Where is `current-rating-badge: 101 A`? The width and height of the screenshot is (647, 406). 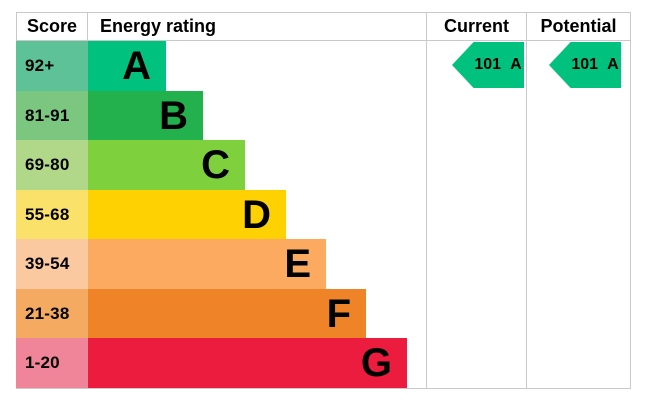 current-rating-badge: 101 A is located at coordinates (488, 65).